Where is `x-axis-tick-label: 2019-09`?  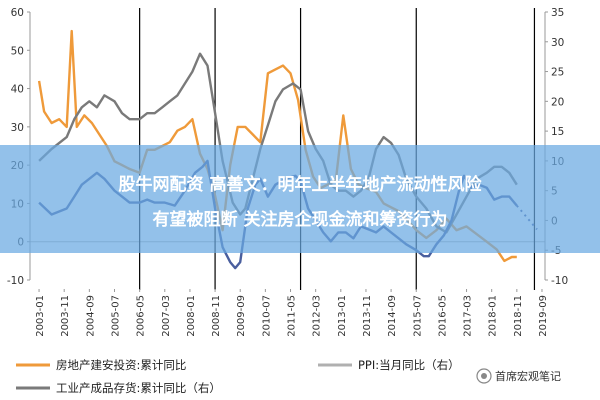 x-axis-tick-label: 2019-09 is located at coordinates (543, 316).